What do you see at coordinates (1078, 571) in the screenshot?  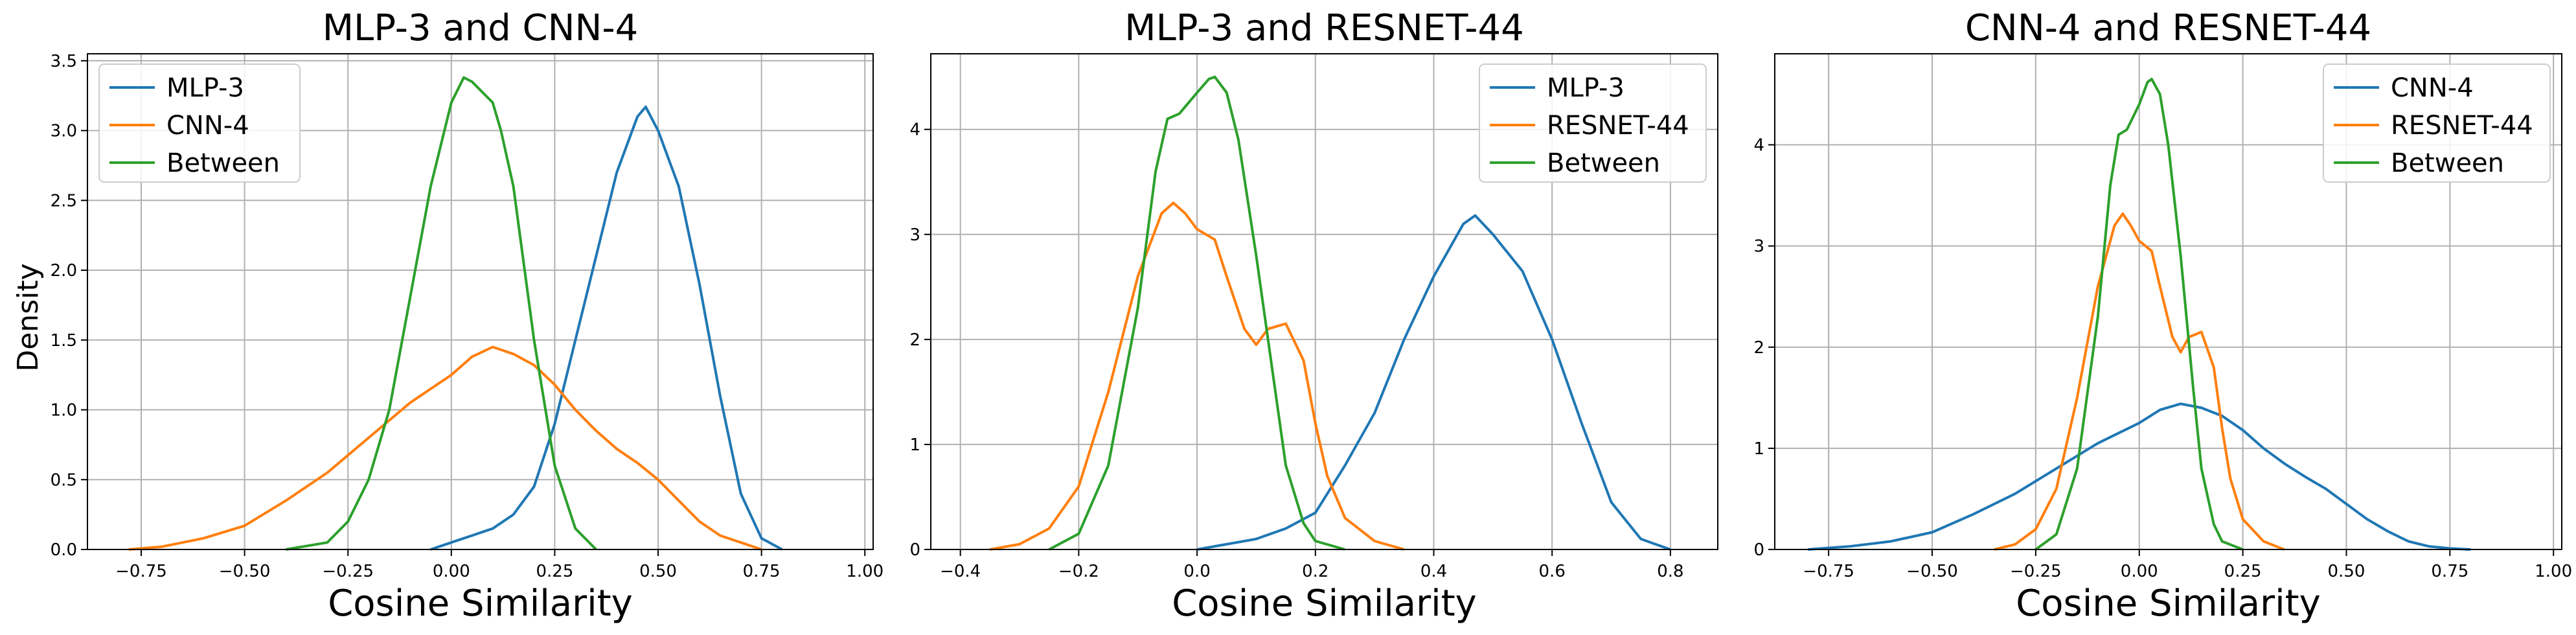 I see `x-tick-label: −0.2` at bounding box center [1078, 571].